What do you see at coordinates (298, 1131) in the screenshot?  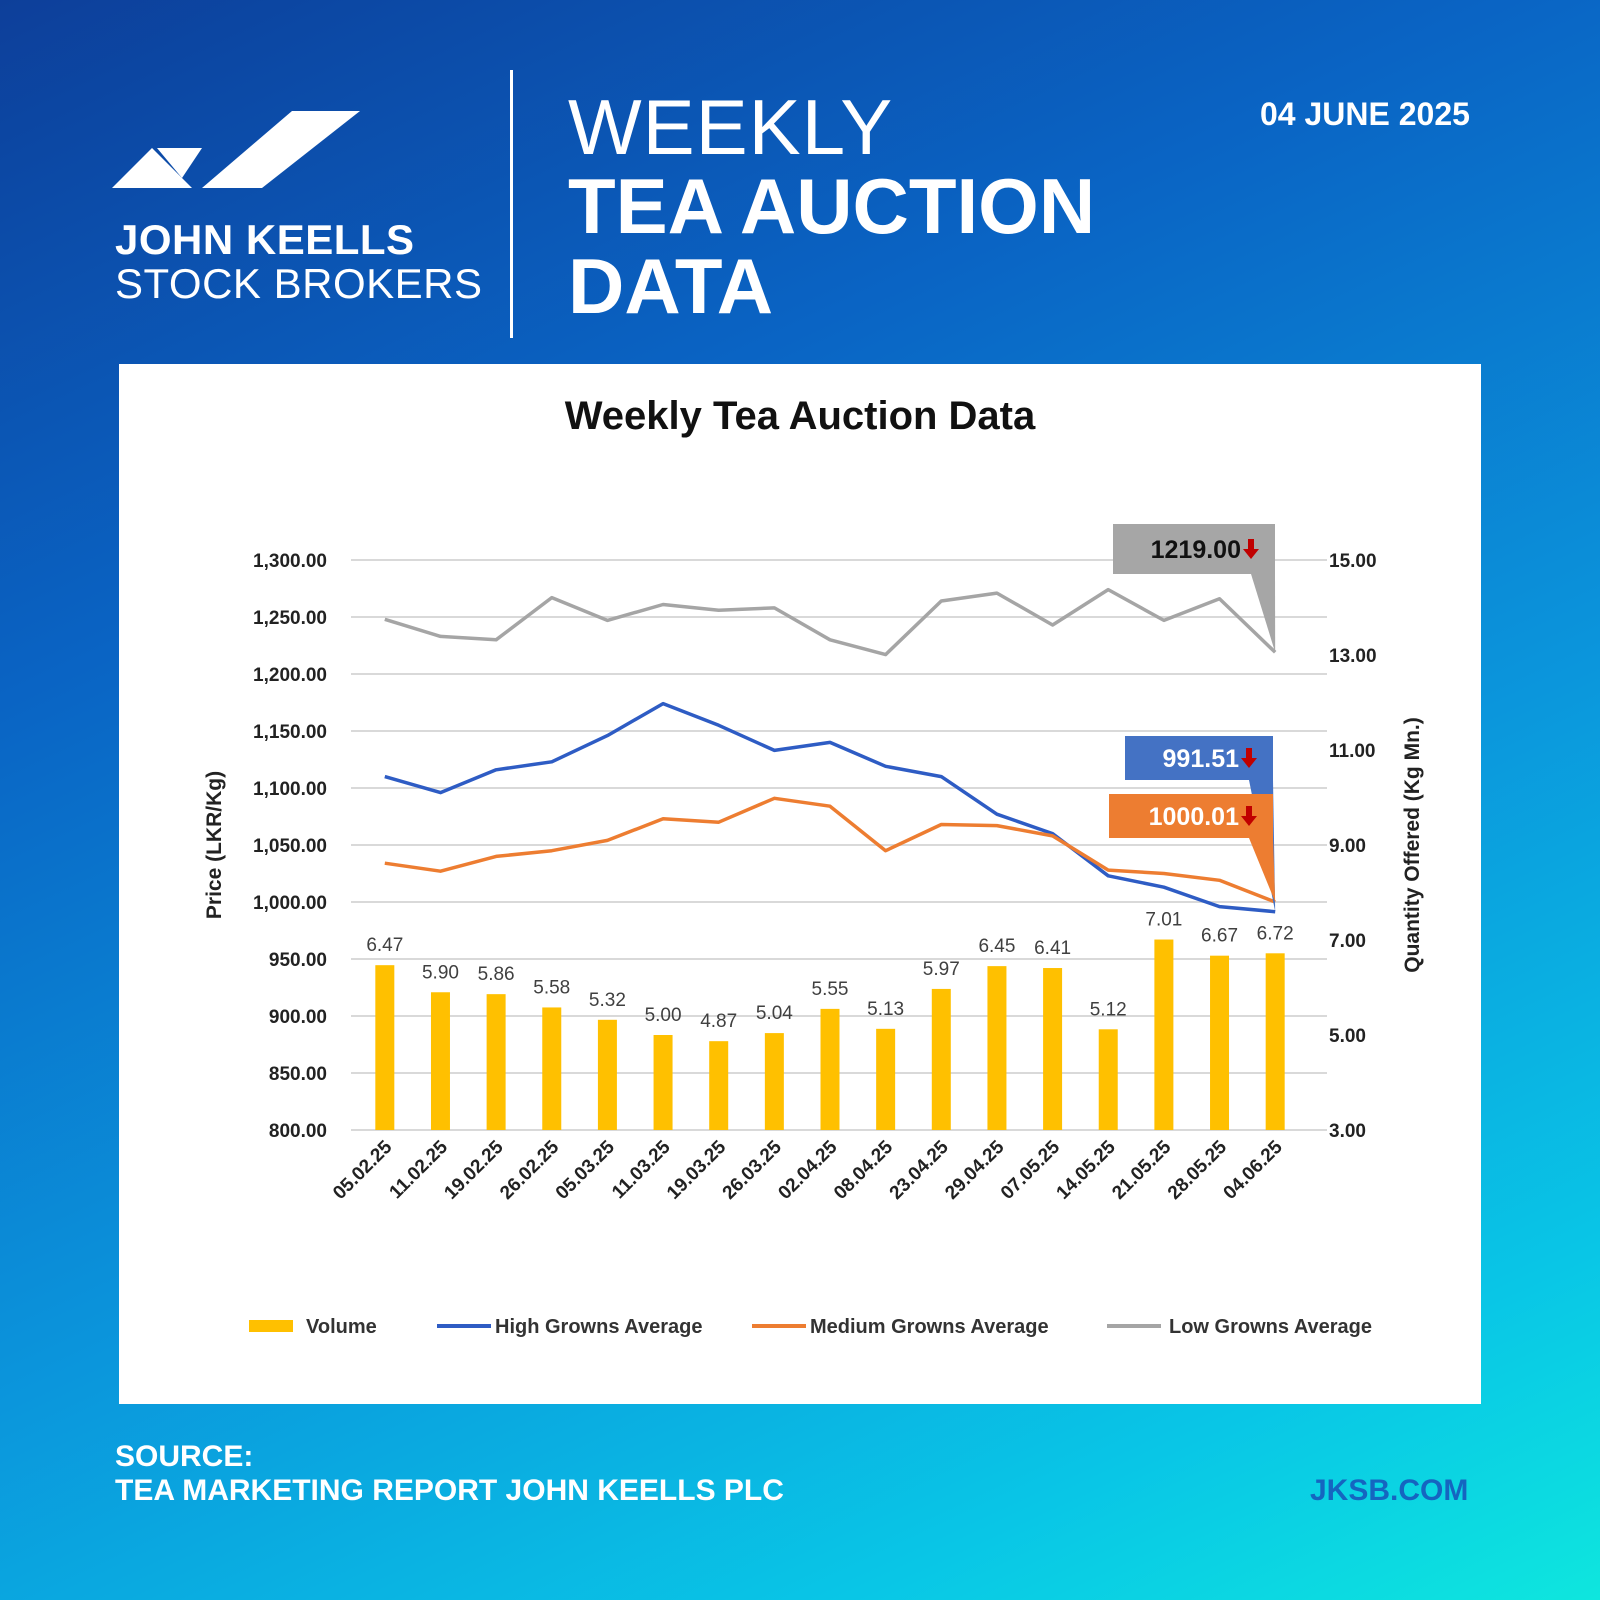 I see `y-tick-label: 800.00` at bounding box center [298, 1131].